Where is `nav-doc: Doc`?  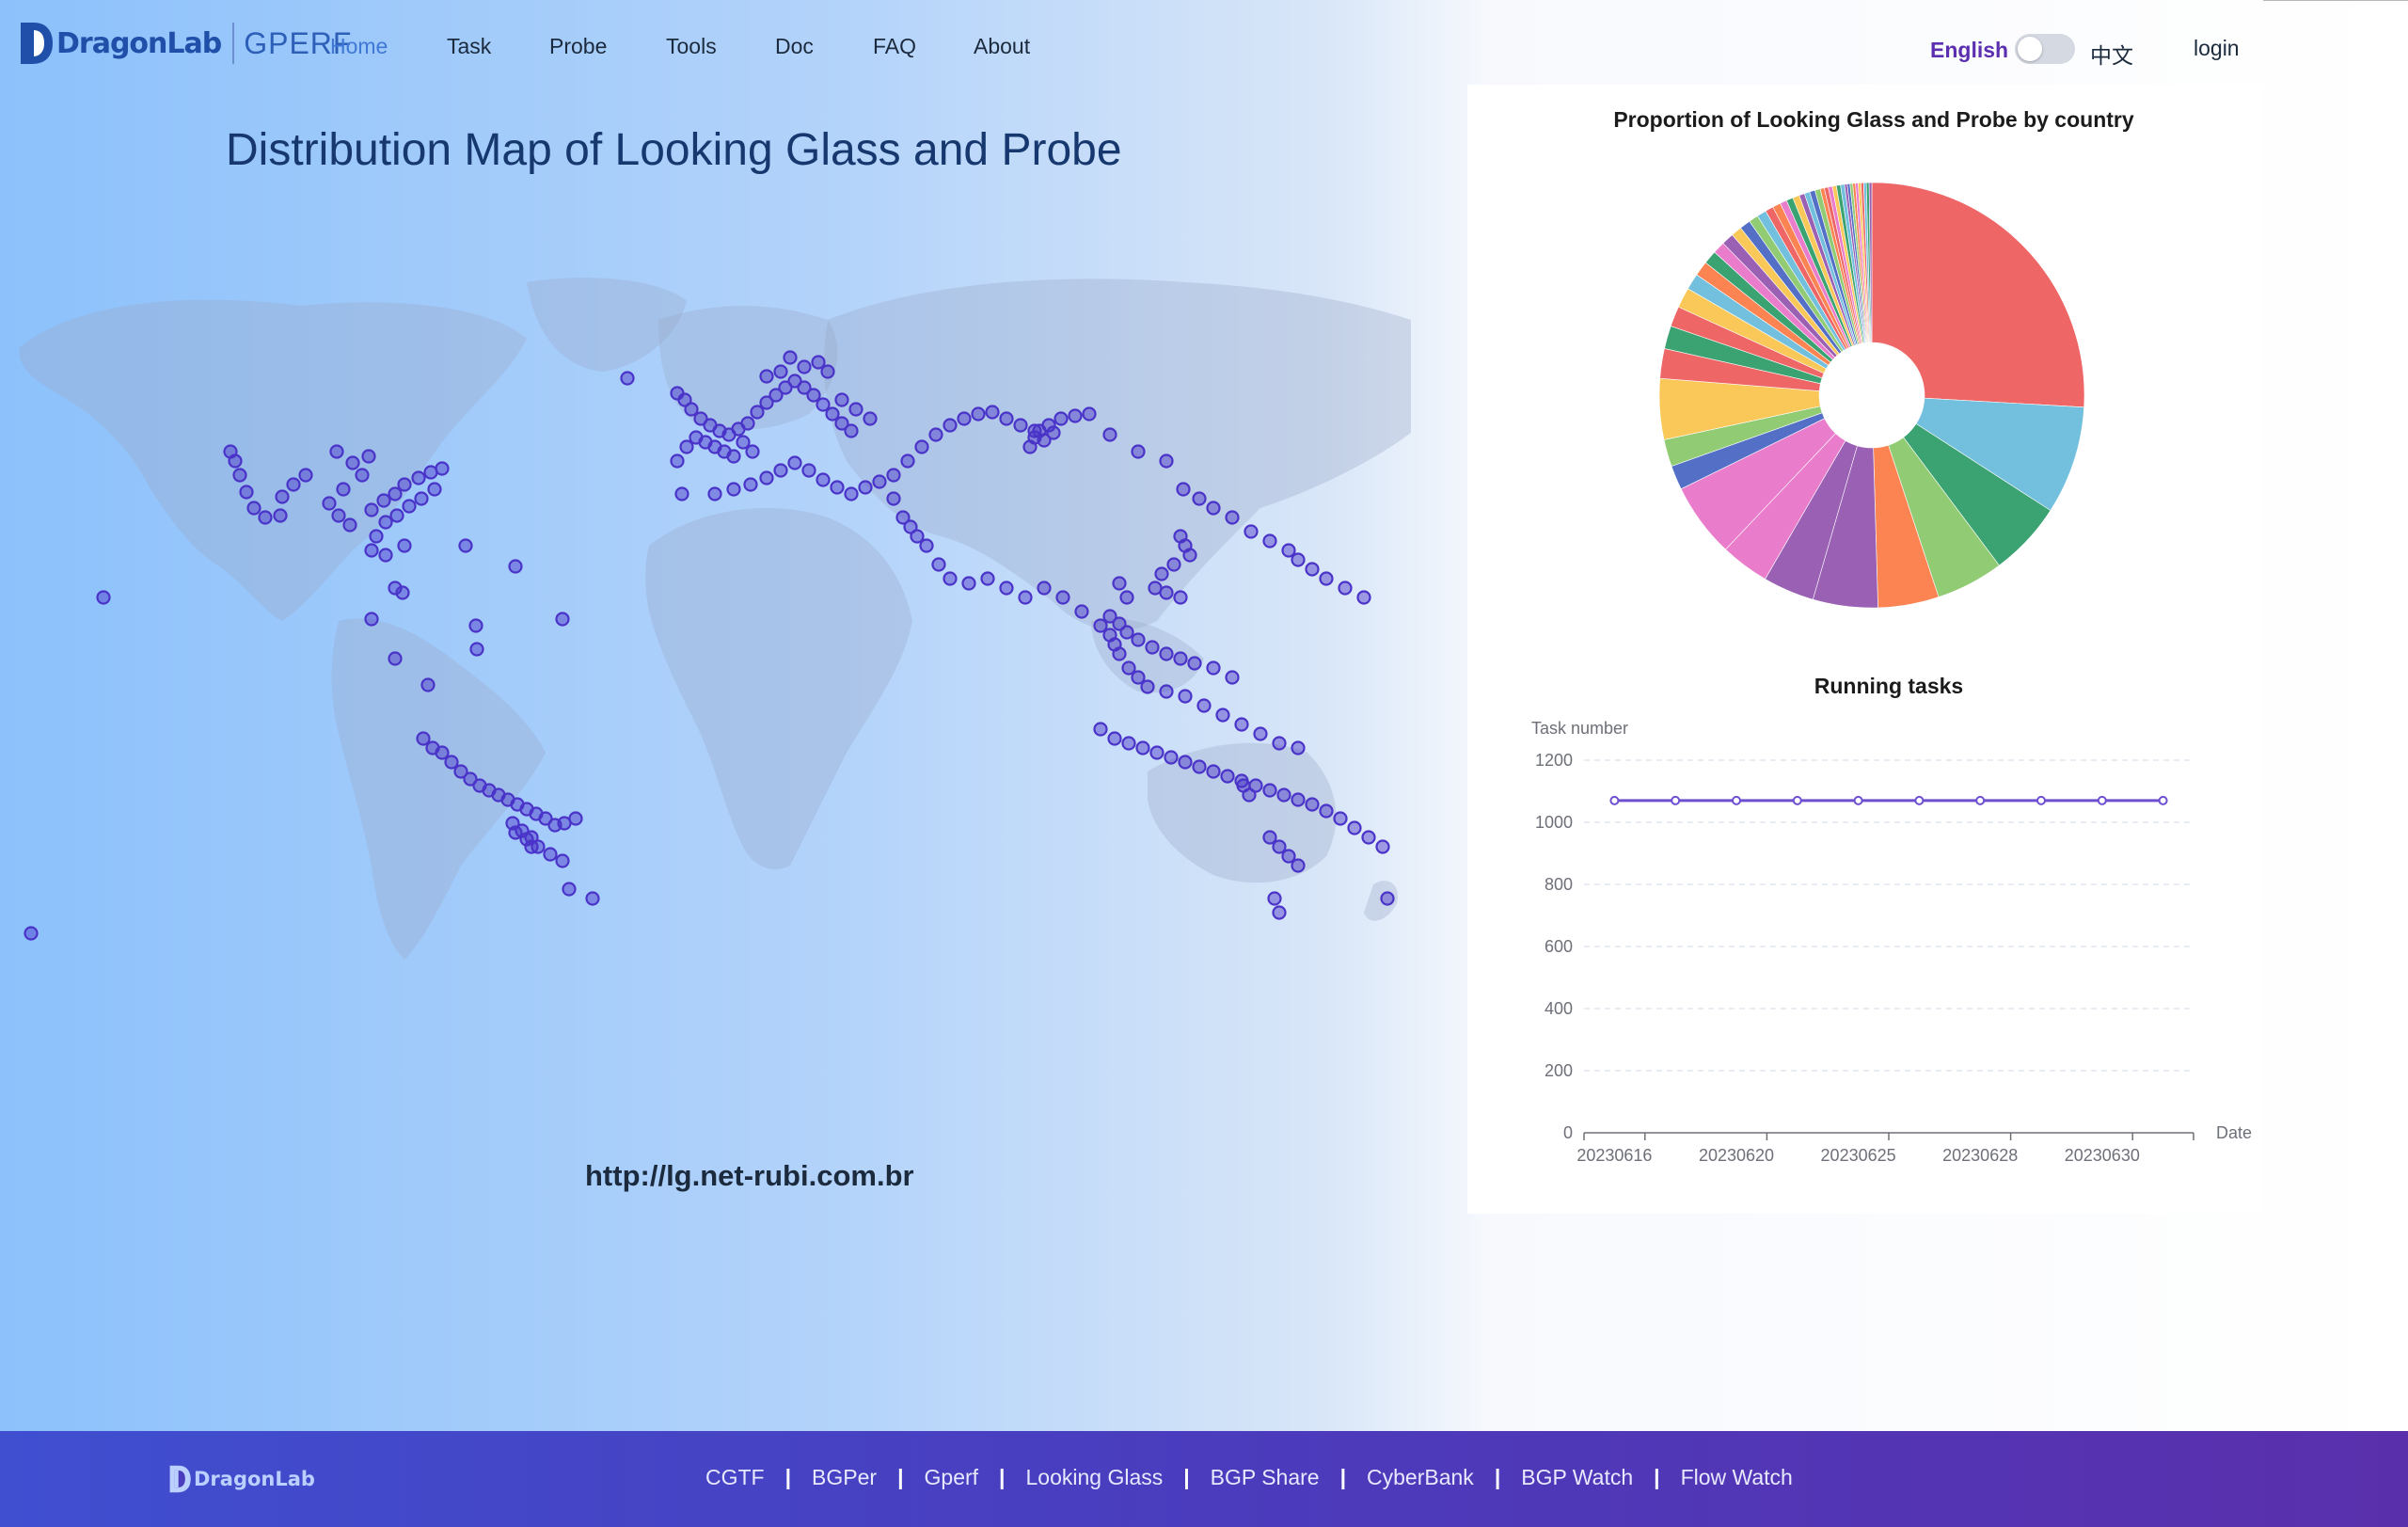 nav-doc: Doc is located at coordinates (795, 46).